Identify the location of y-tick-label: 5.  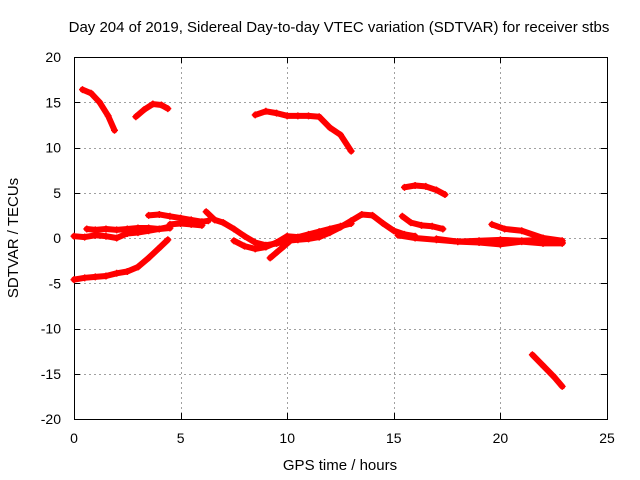
(57, 193).